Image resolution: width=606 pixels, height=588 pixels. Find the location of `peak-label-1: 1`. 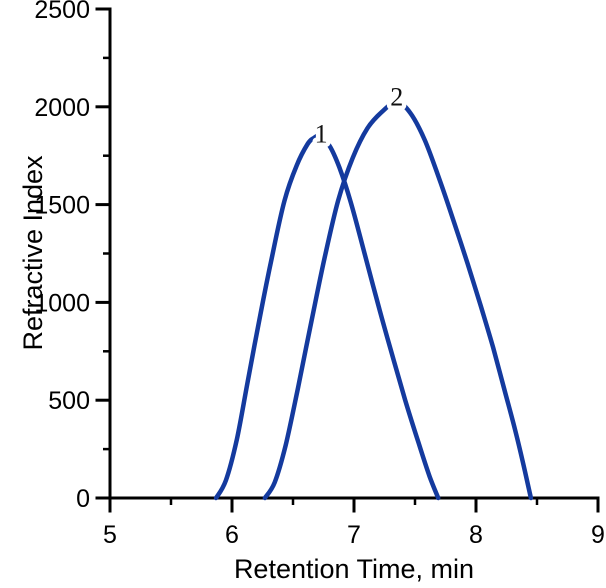

peak-label-1: 1 is located at coordinates (321, 134).